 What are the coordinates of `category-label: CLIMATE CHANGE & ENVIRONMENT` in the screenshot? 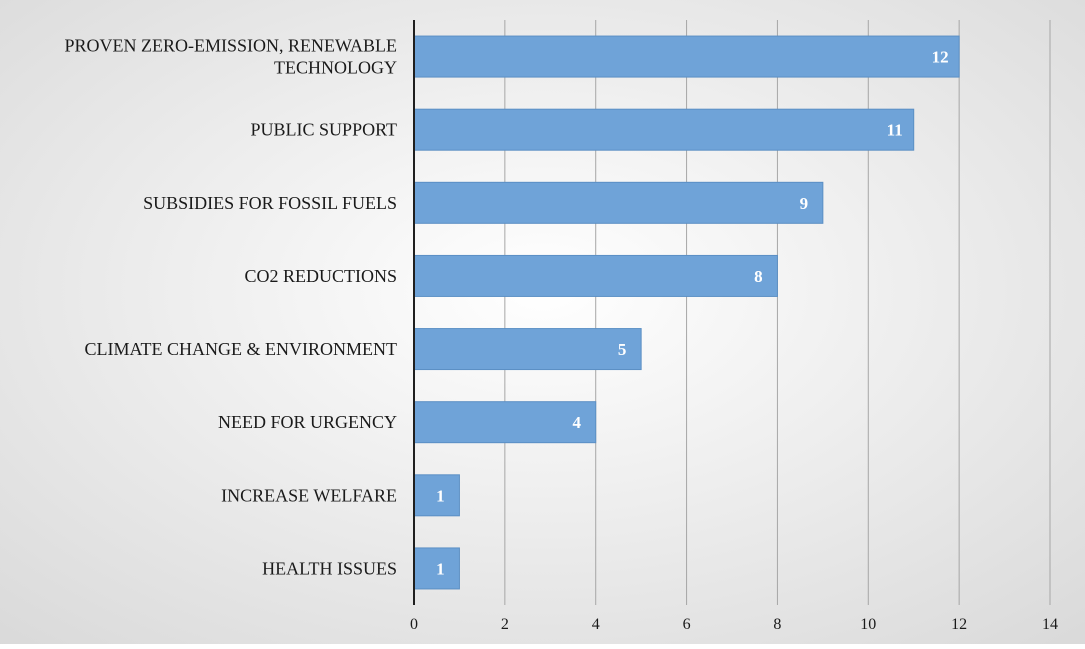 It's located at (241, 349).